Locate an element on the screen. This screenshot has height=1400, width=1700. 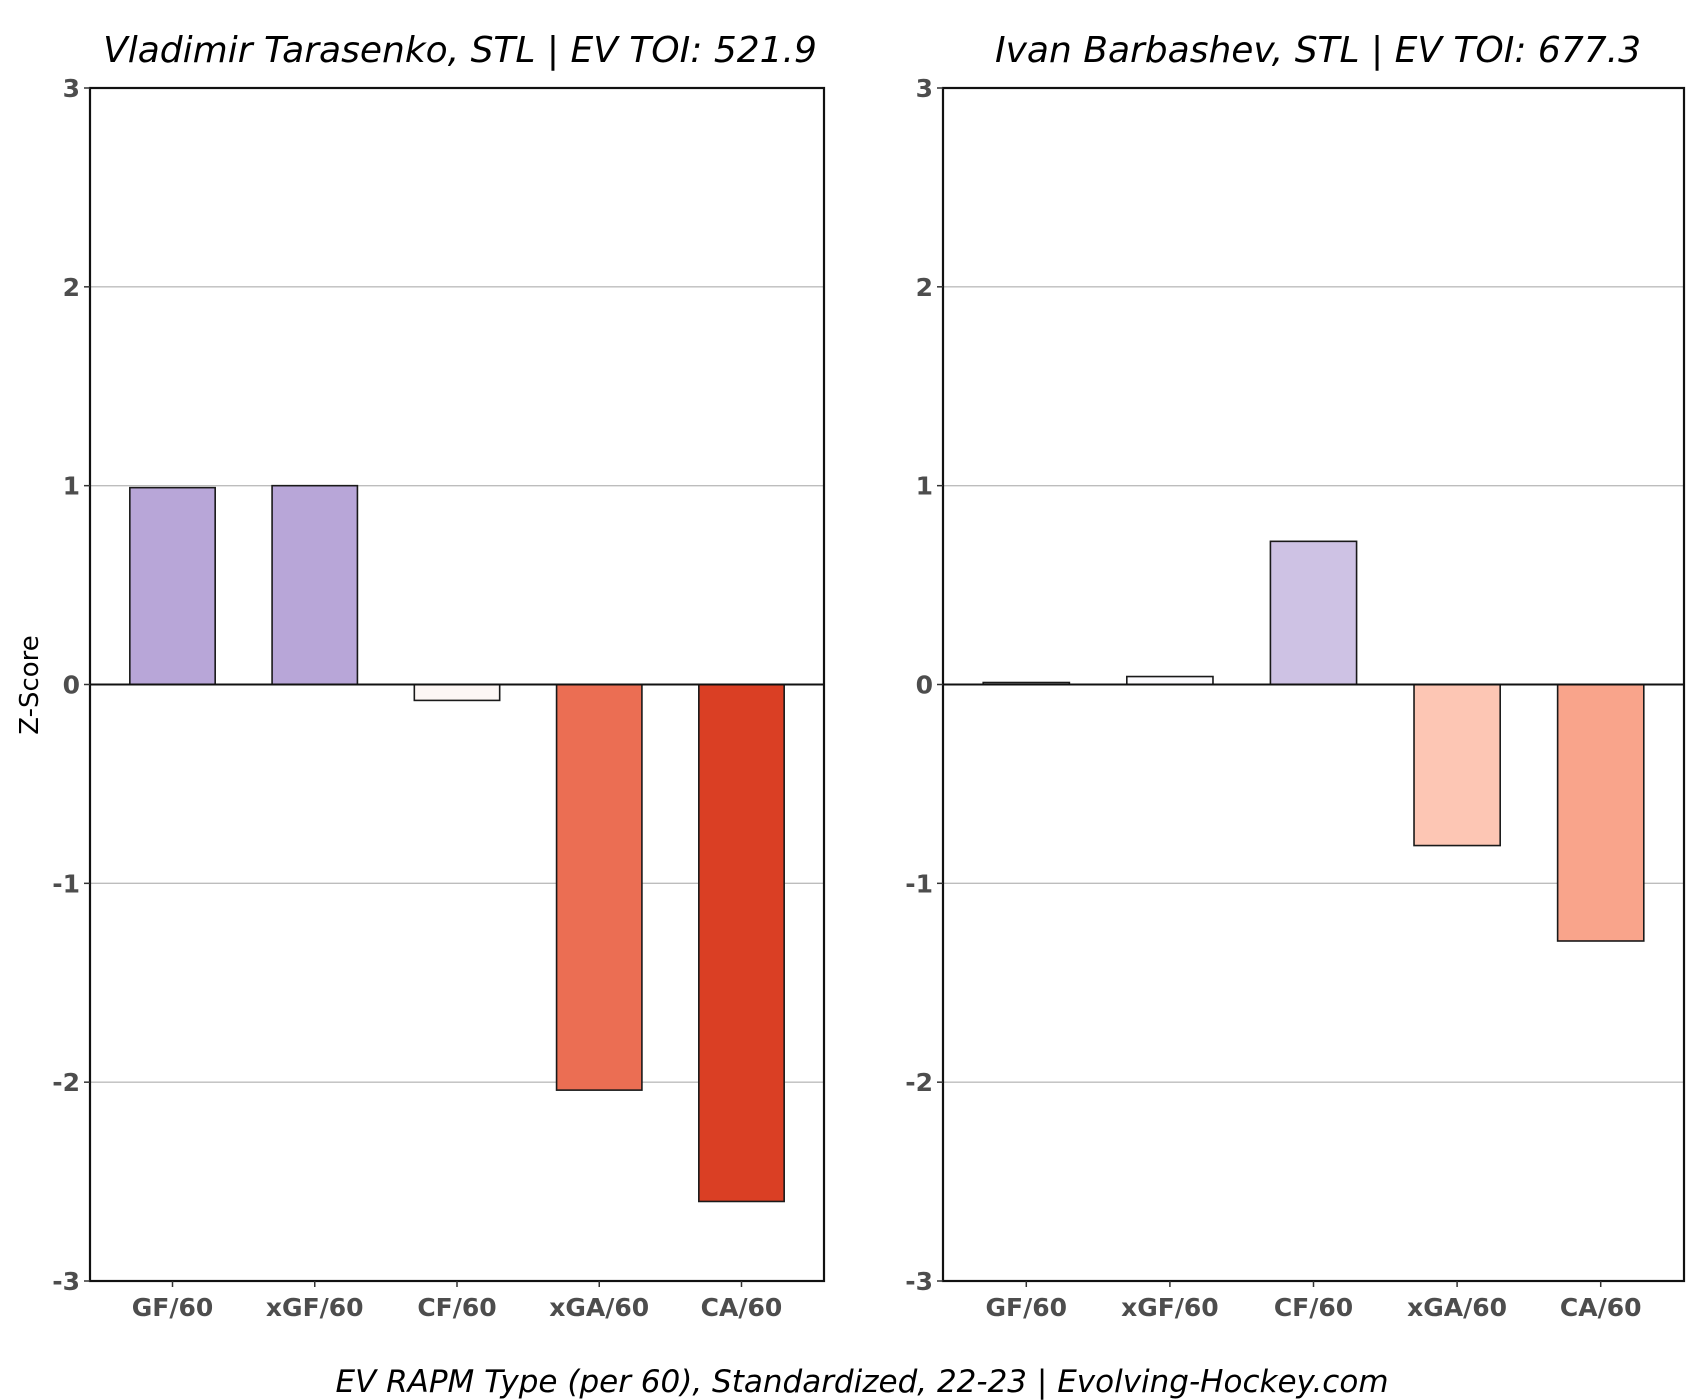
panel-title: Ivan Barbashev, STL | EV TOI: 677.3 is located at coordinates (1318, 50).